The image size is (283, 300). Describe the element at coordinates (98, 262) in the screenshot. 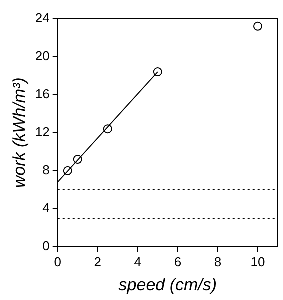

I see `x-tick-label: 2` at that location.